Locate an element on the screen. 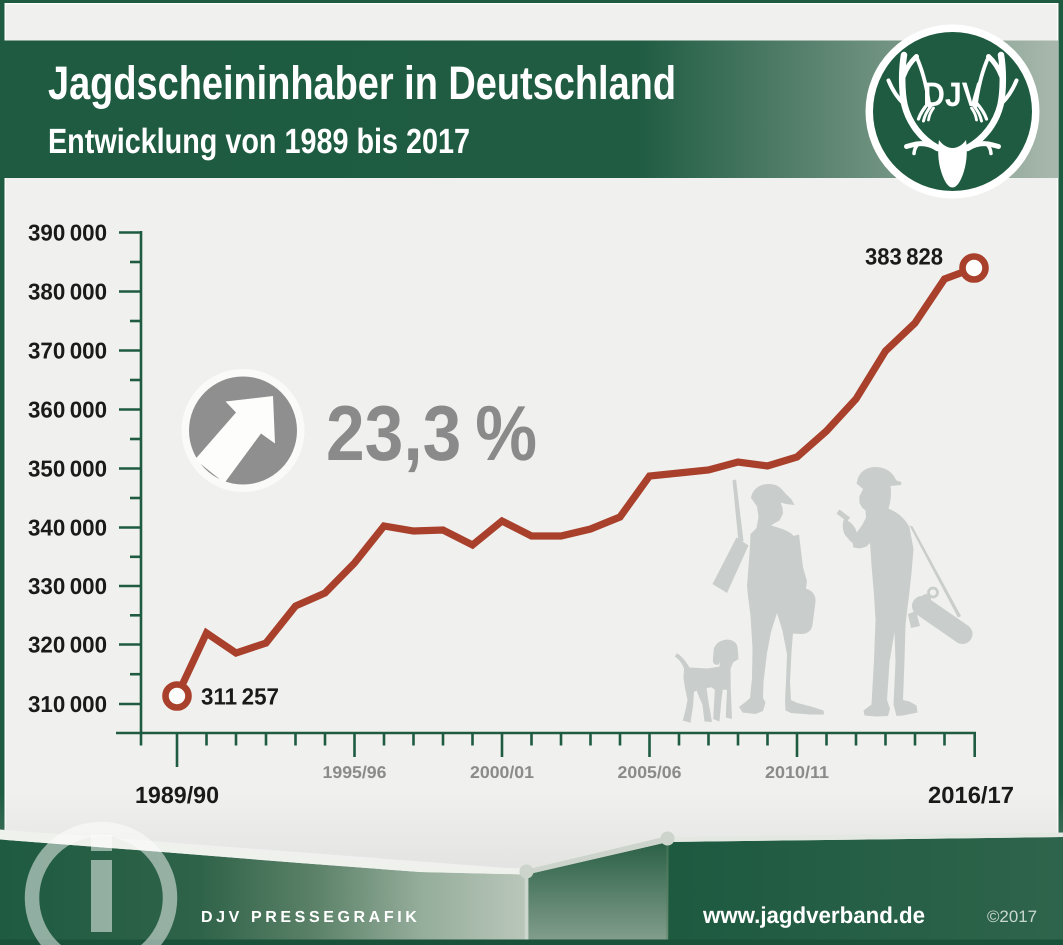  svg-text: 2000/01 is located at coordinates (502, 772).